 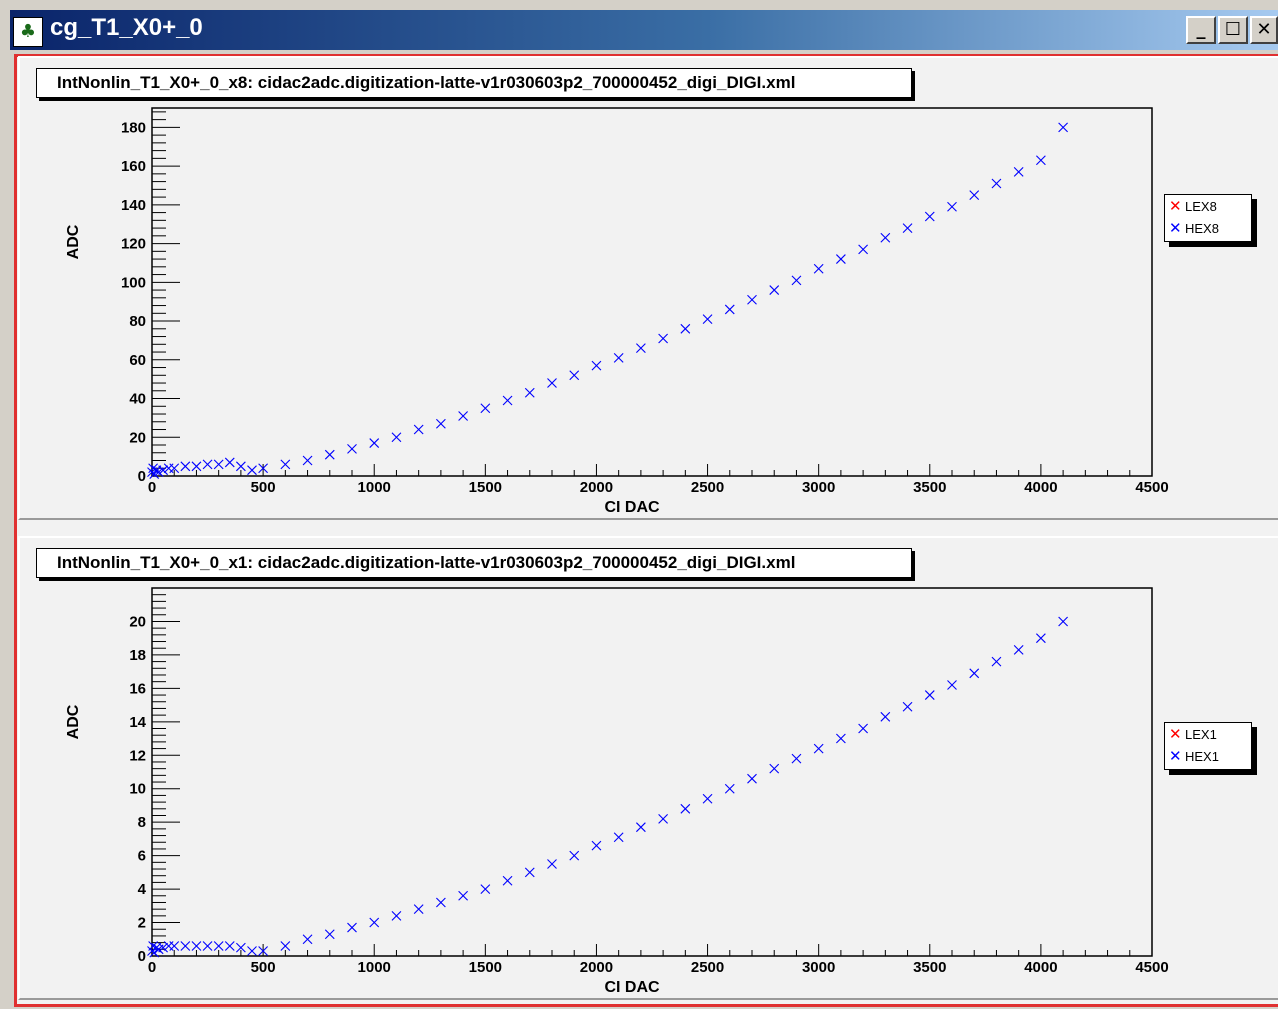 What do you see at coordinates (137, 688) in the screenshot?
I see `y-tick-label: 16` at bounding box center [137, 688].